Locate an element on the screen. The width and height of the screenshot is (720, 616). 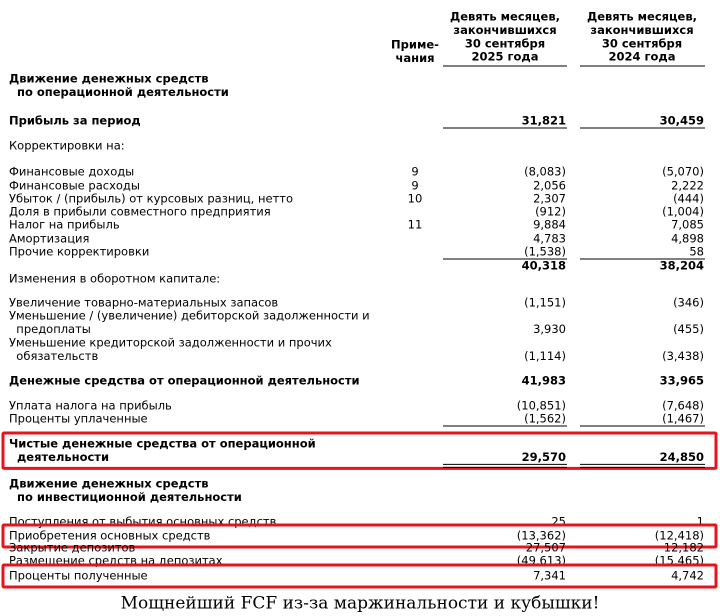
row-label: Корректировки на: is located at coordinates (67, 146).